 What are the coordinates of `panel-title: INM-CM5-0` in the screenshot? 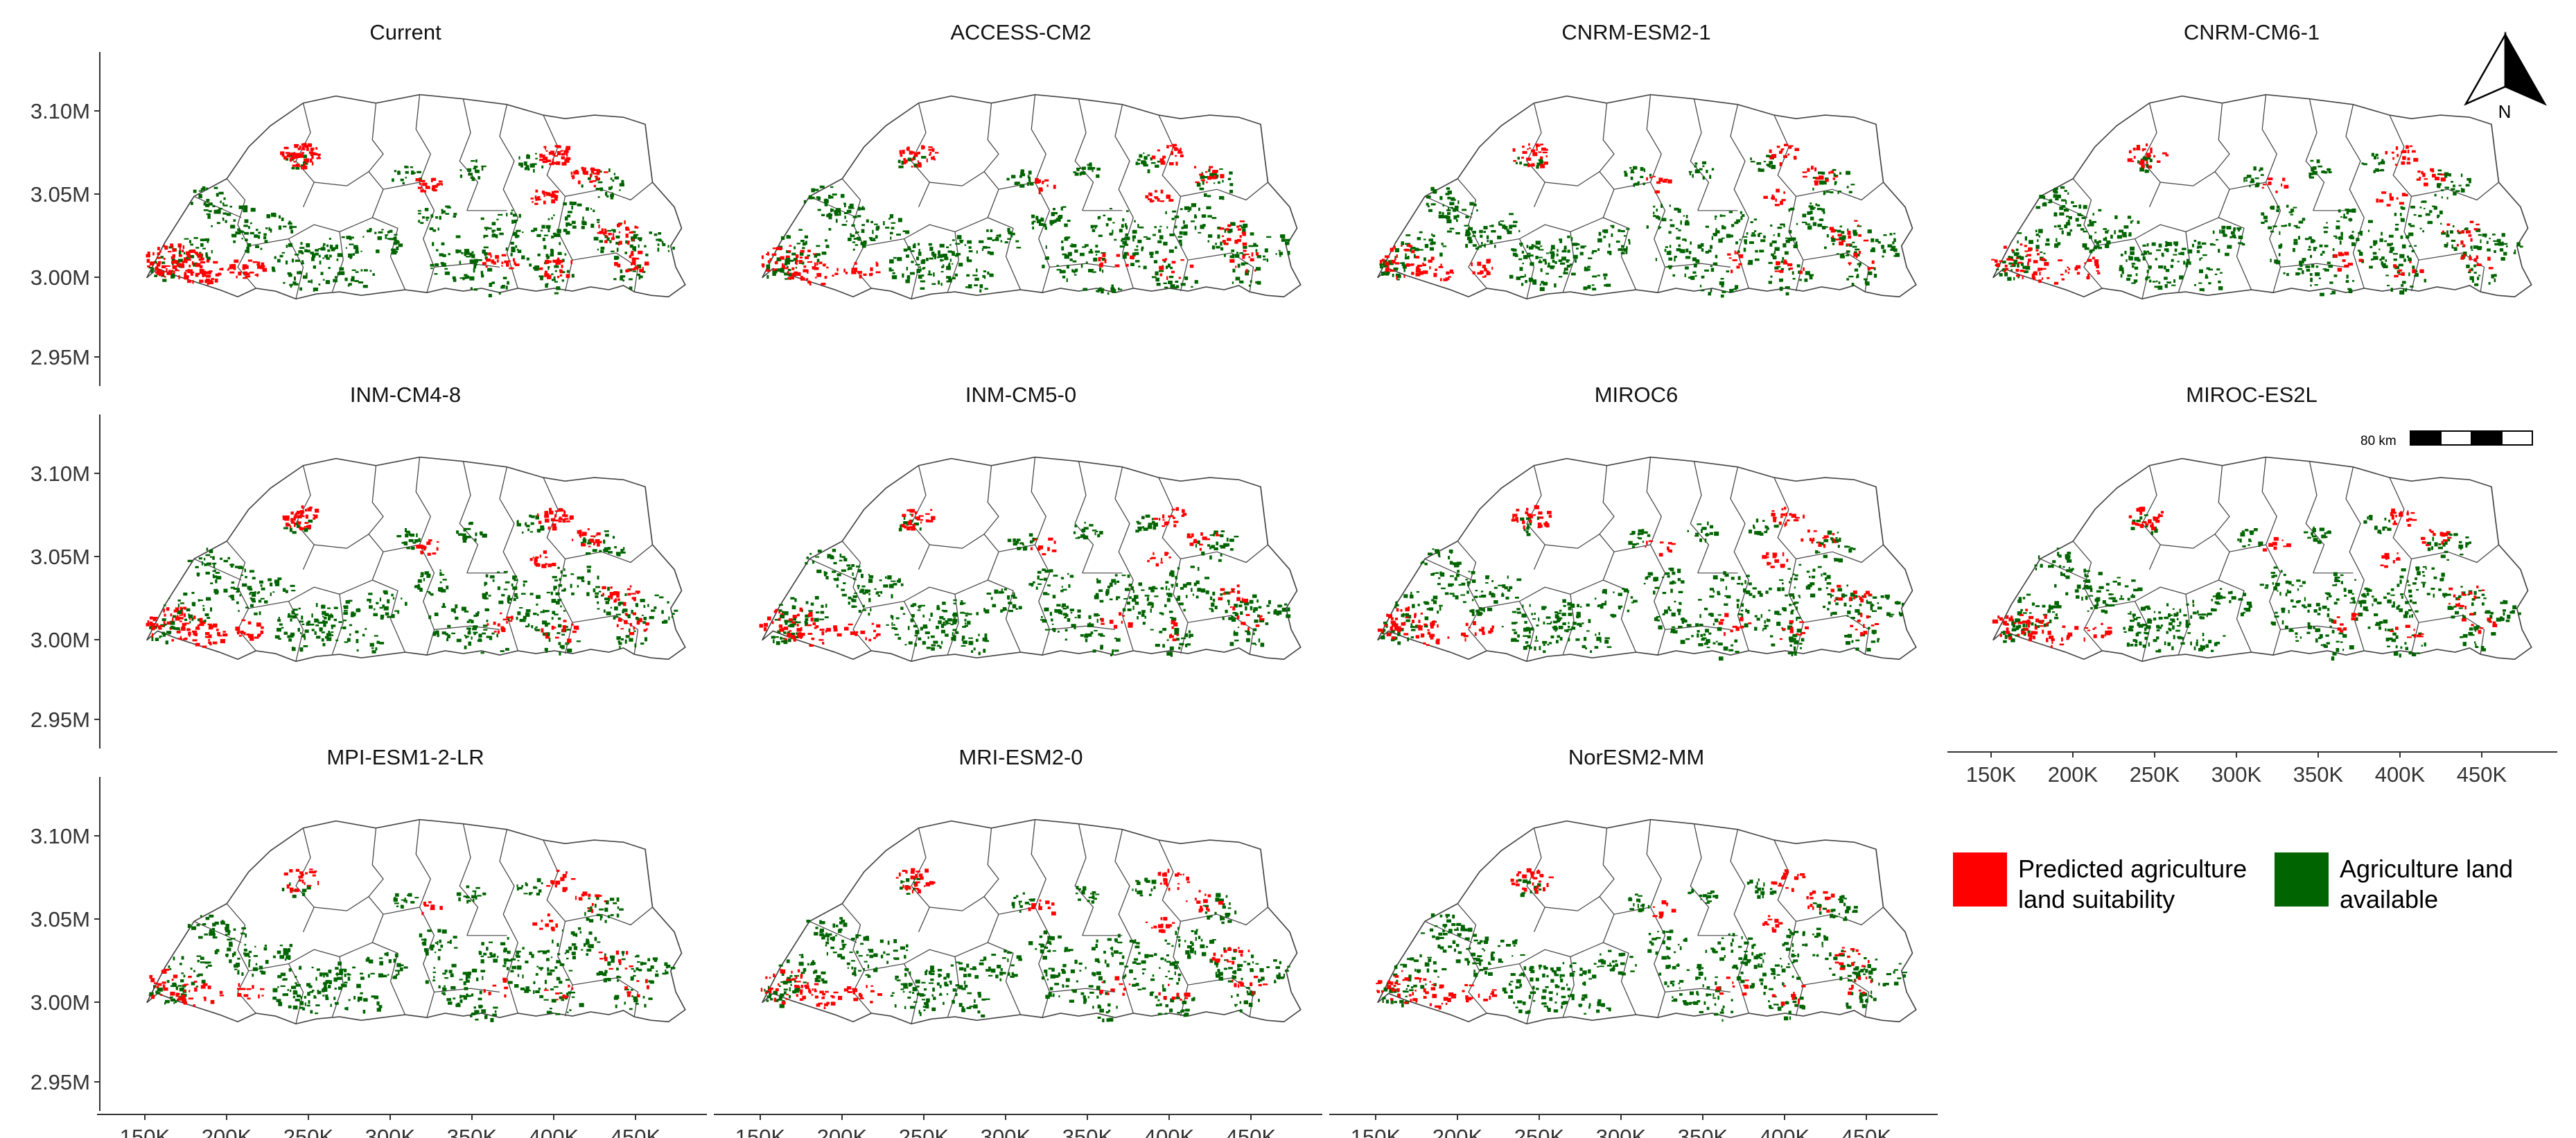 It's located at (1020, 395).